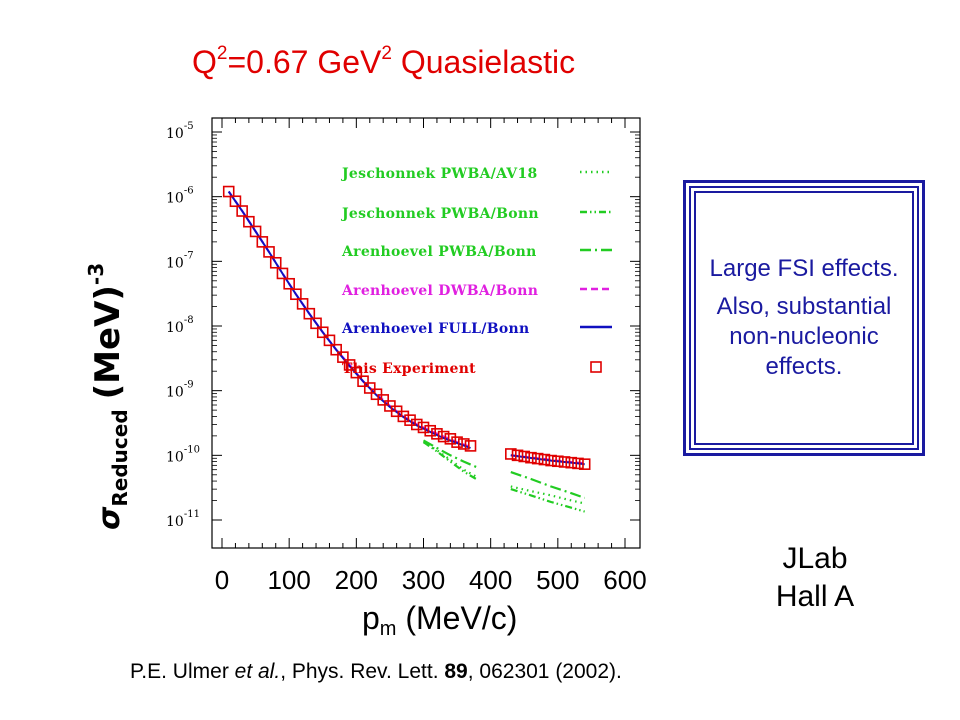 Image resolution: width=960 pixels, height=720 pixels. I want to click on x-axis-label: pm (MeV/c), so click(440, 620).